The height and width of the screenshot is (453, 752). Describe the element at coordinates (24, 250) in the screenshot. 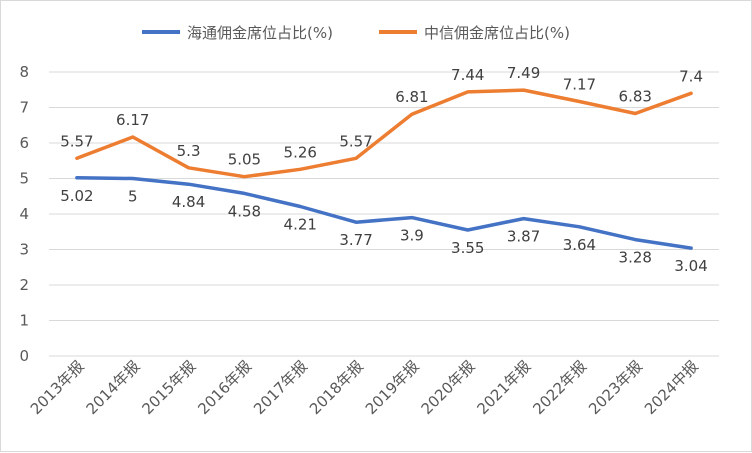

I see `y-tick-label: 3` at that location.